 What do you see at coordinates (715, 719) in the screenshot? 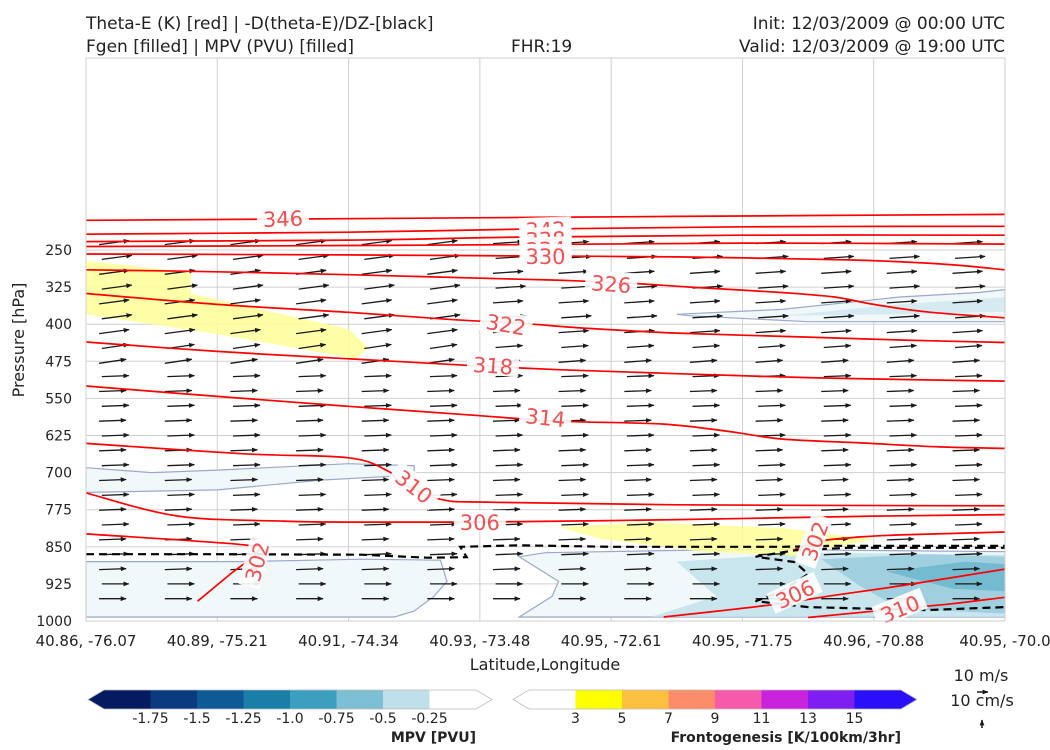
I see `colorbar-tick-label: 9` at bounding box center [715, 719].